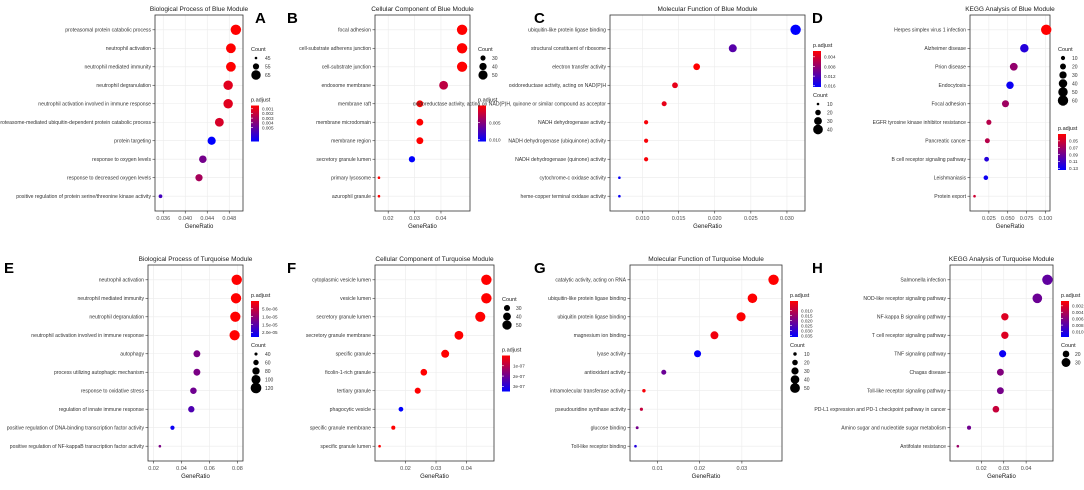 Image resolution: width=1084 pixels, height=490 pixels. What do you see at coordinates (268, 67) in the screenshot?
I see `count-legend-label: 55` at bounding box center [268, 67].